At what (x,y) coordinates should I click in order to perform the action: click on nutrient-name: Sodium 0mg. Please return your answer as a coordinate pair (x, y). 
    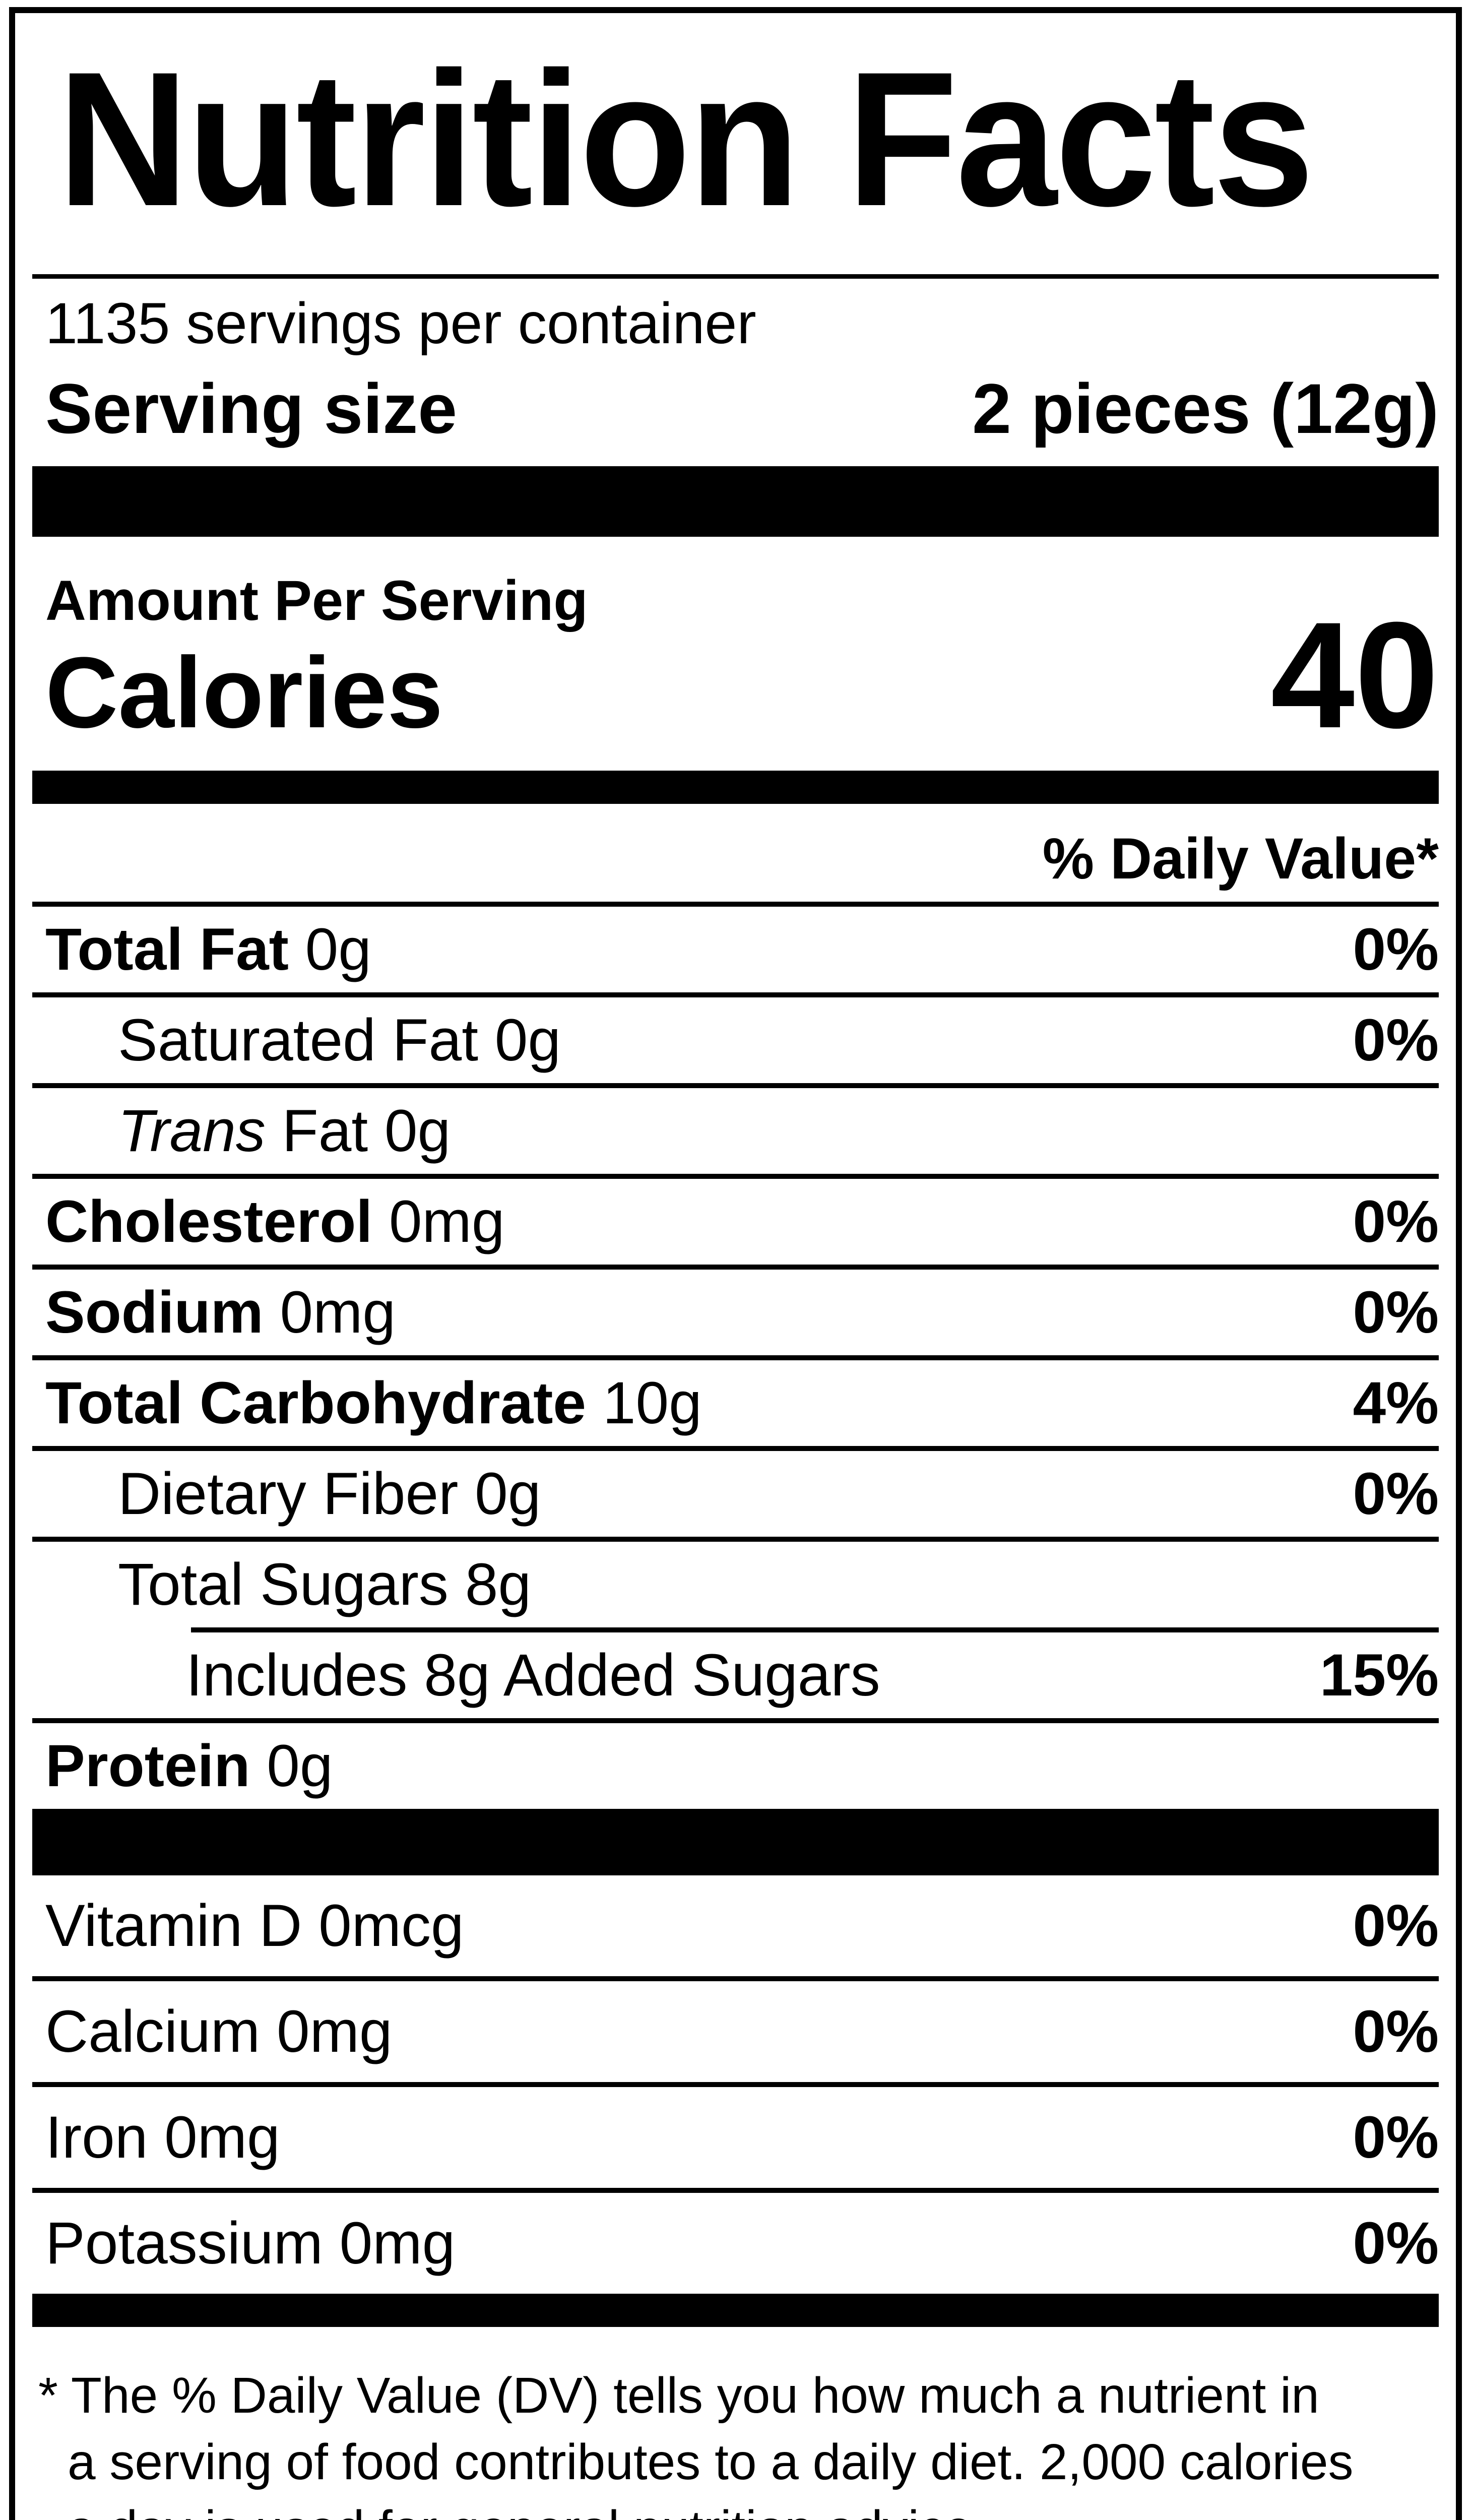
    Looking at the image, I should click on (220, 1312).